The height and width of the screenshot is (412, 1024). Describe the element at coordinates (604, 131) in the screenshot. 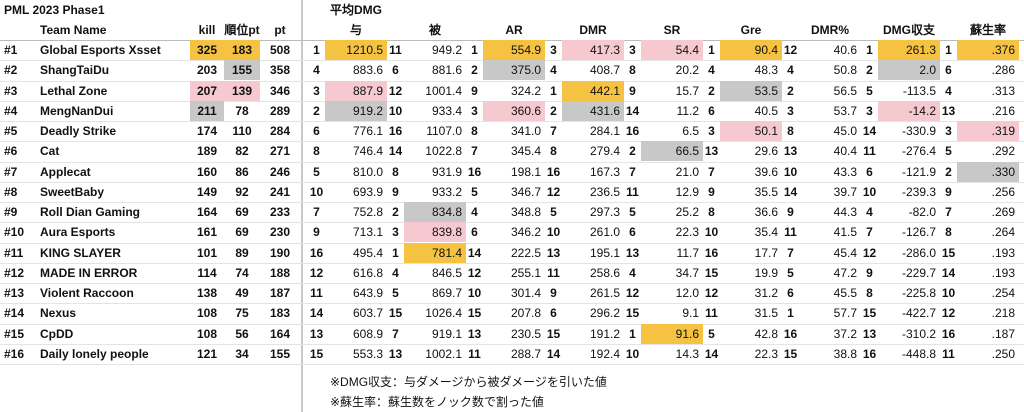

I see `stat-value: 284.1` at that location.